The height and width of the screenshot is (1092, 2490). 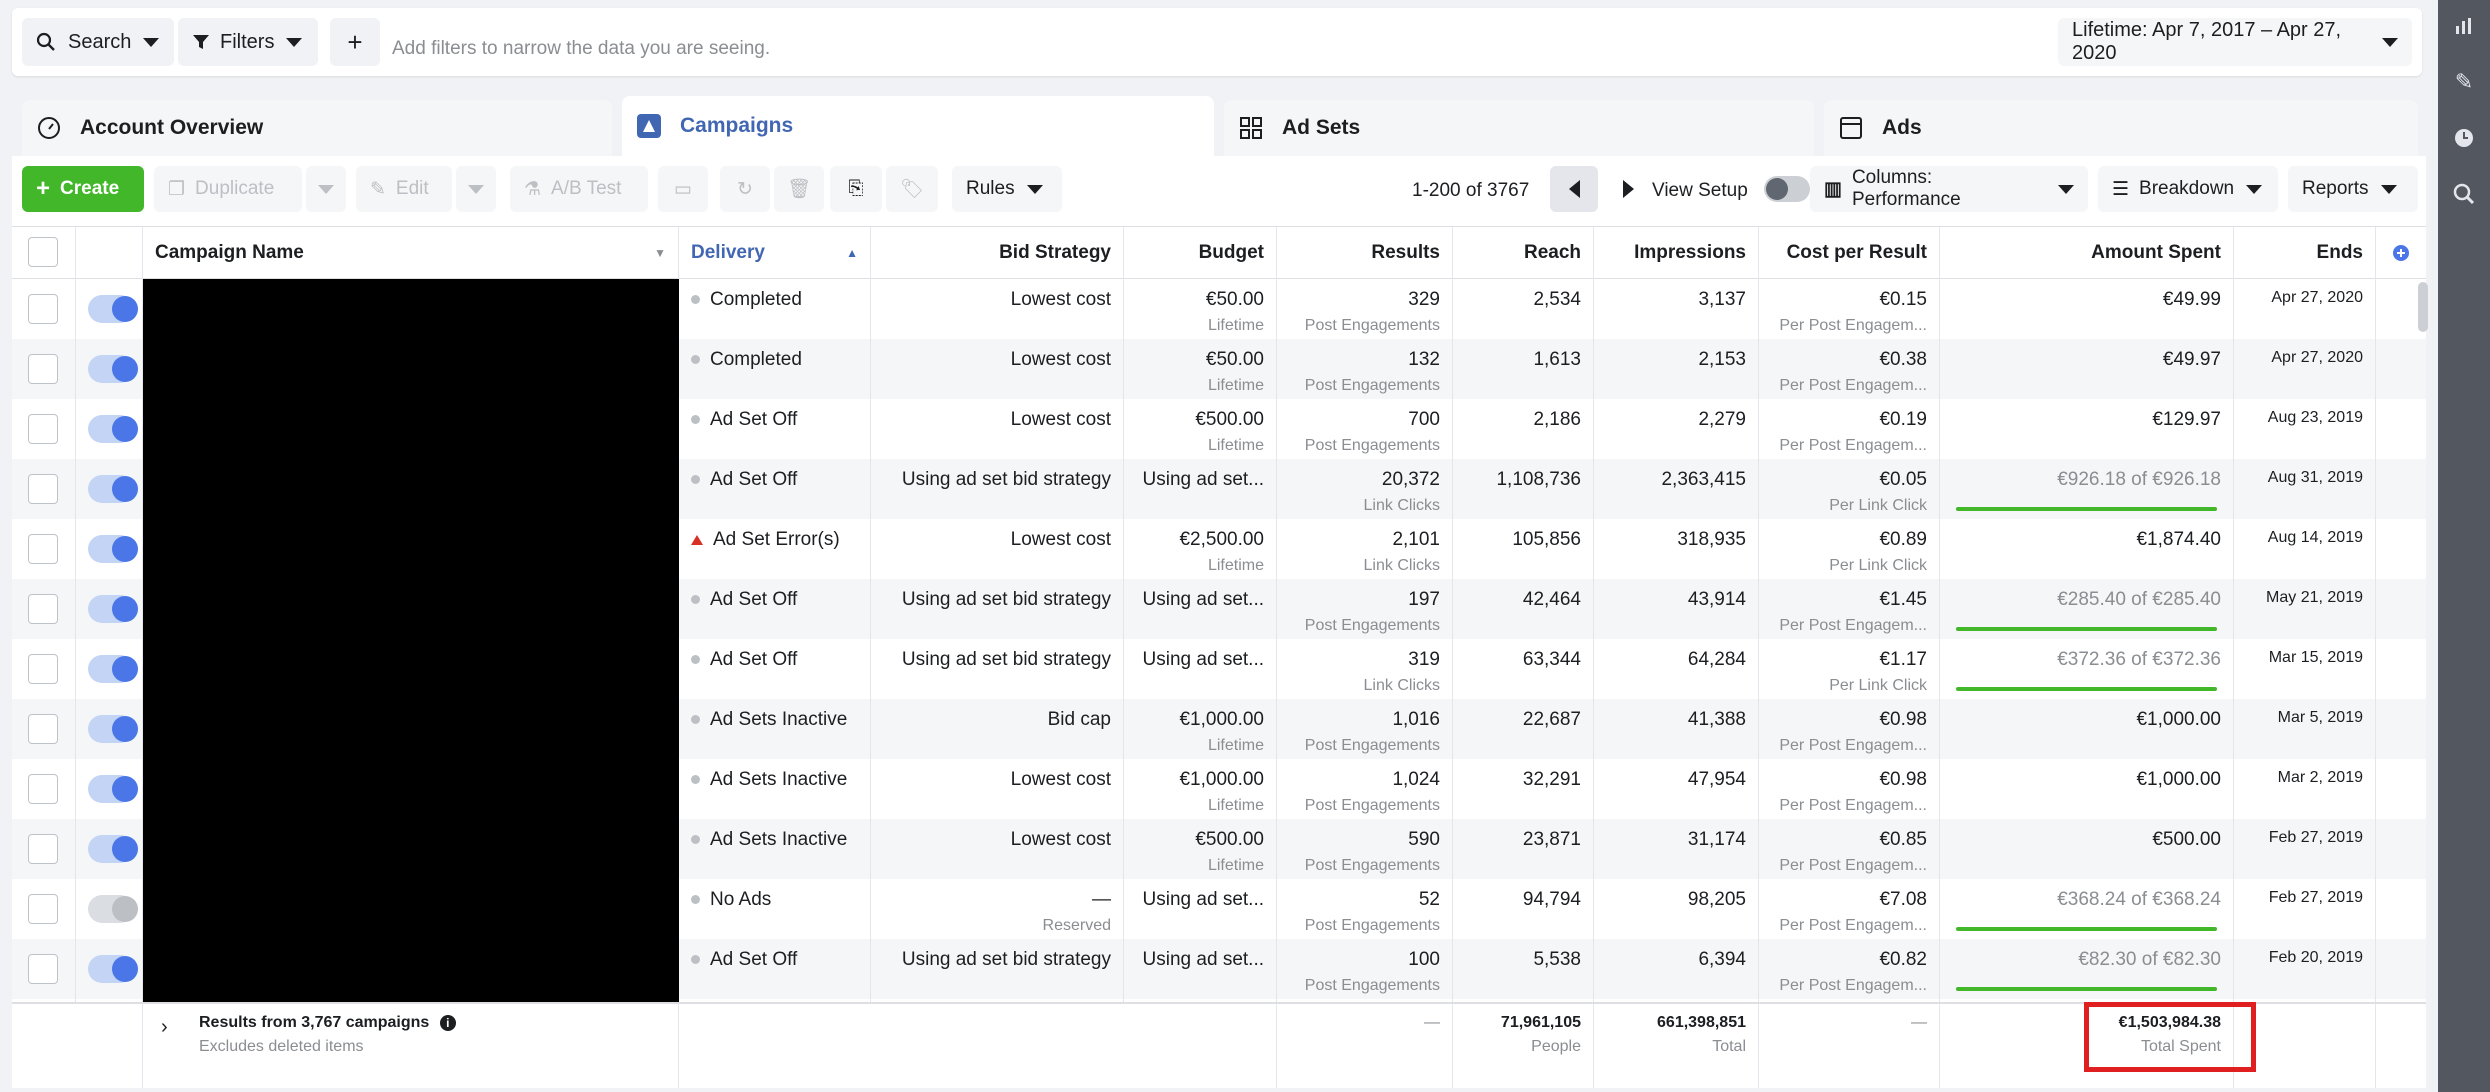 I want to click on preview-button: ⎘, so click(x=856, y=189).